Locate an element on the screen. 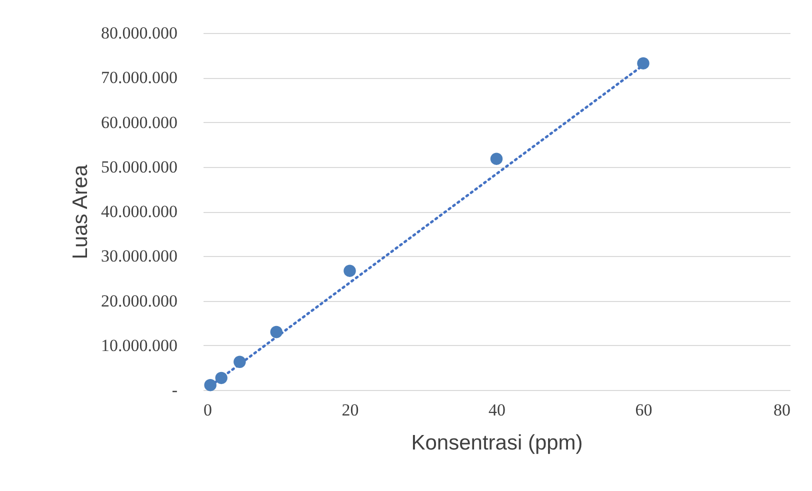 This screenshot has width=812, height=491. x-axis-title: Konsentrasi (ppm) is located at coordinates (497, 443).